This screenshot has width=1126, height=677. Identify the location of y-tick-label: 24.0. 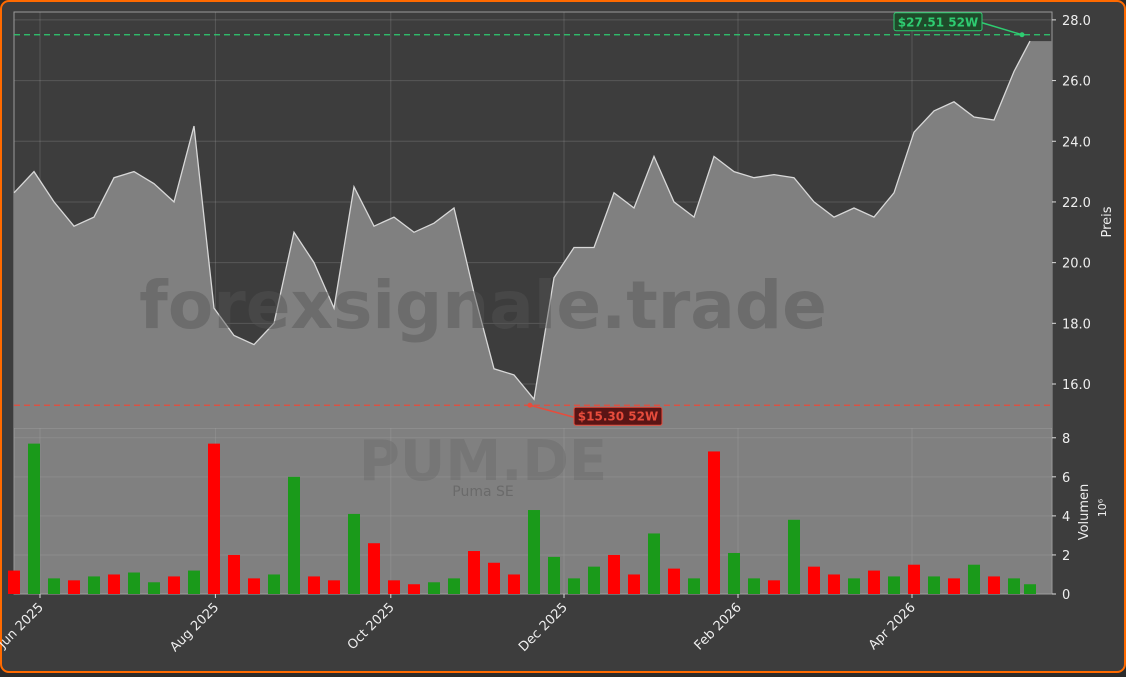
(1076, 142).